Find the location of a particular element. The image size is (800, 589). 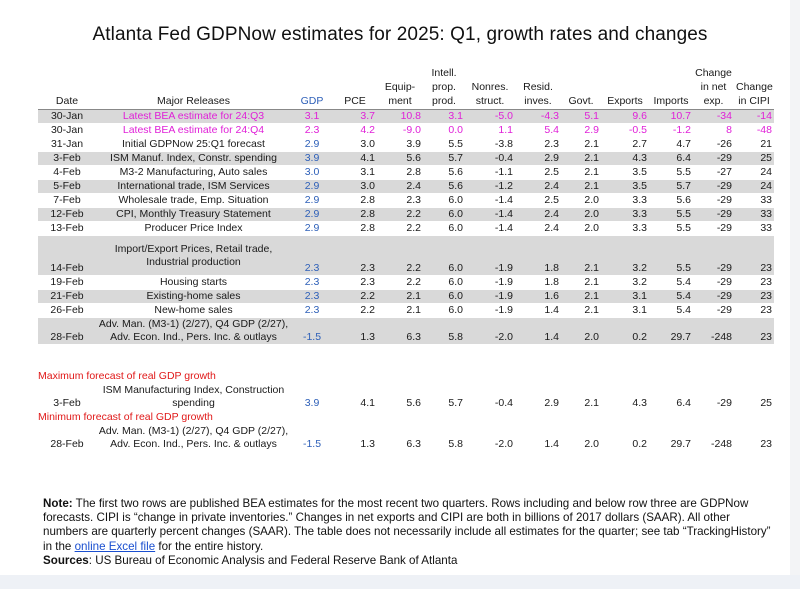

header-date: Date is located at coordinates (67, 88).